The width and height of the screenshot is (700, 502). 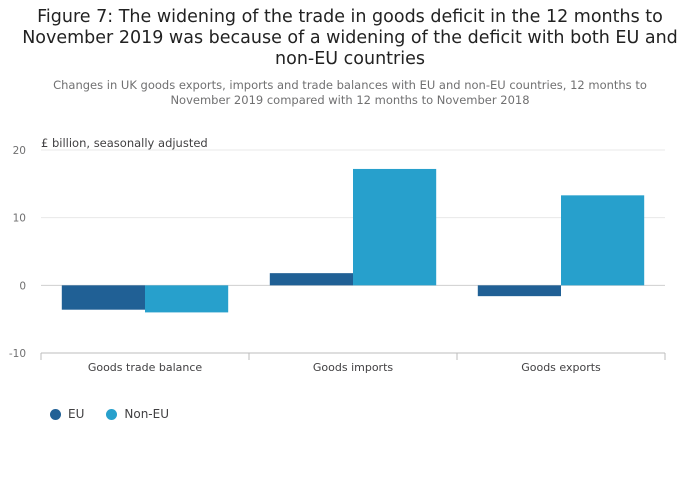 I want to click on x-tick-label: Goods trade balance, so click(x=145, y=367).